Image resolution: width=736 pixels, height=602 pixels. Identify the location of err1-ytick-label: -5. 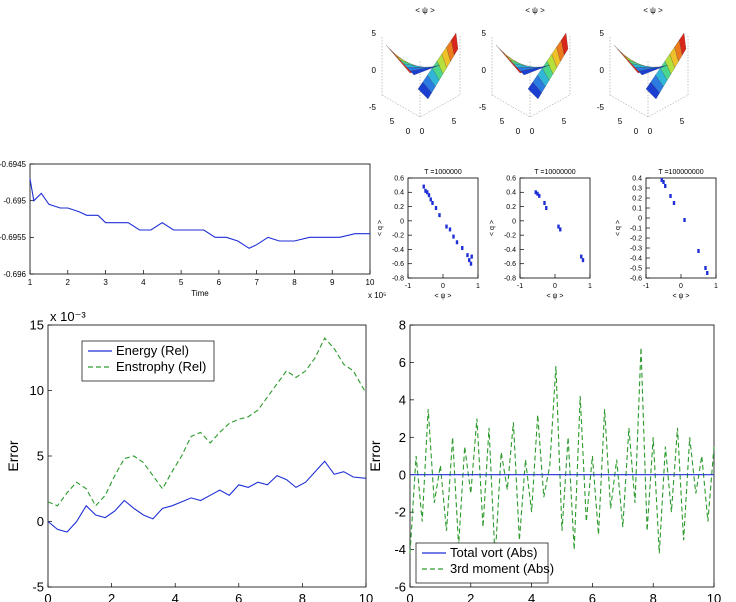
(38, 587).